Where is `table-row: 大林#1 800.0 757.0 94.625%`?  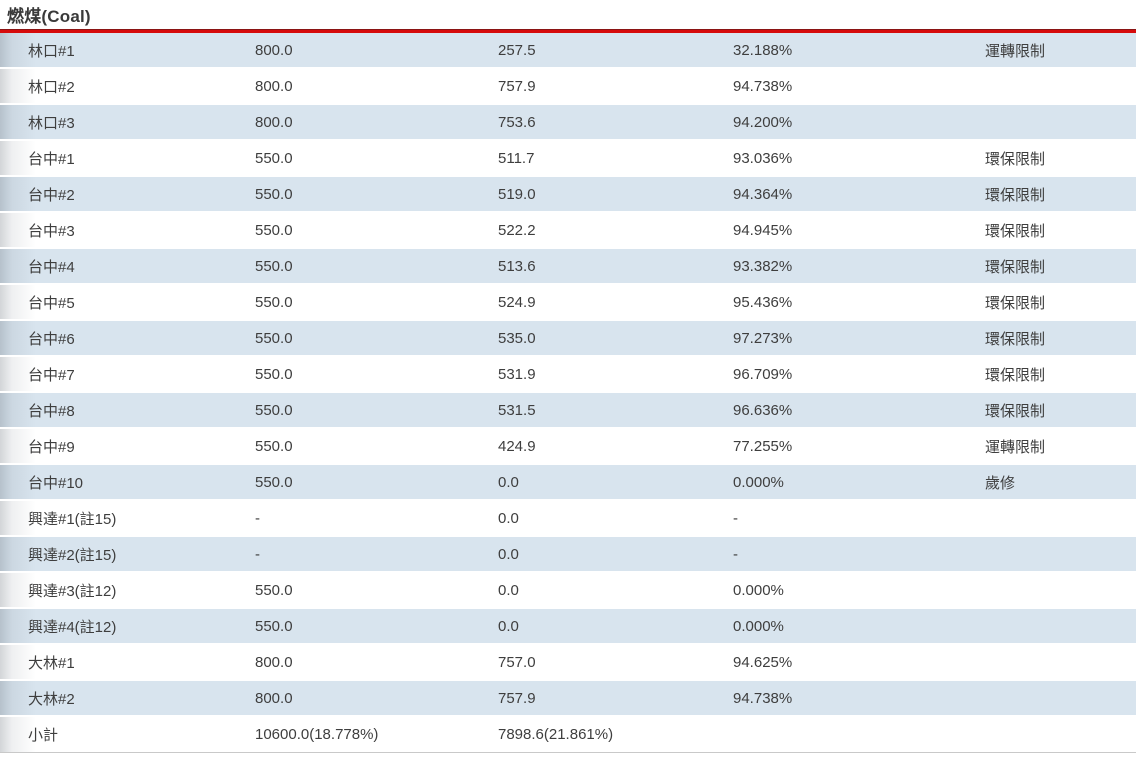
table-row: 大林#1 800.0 757.0 94.625% is located at coordinates (568, 663).